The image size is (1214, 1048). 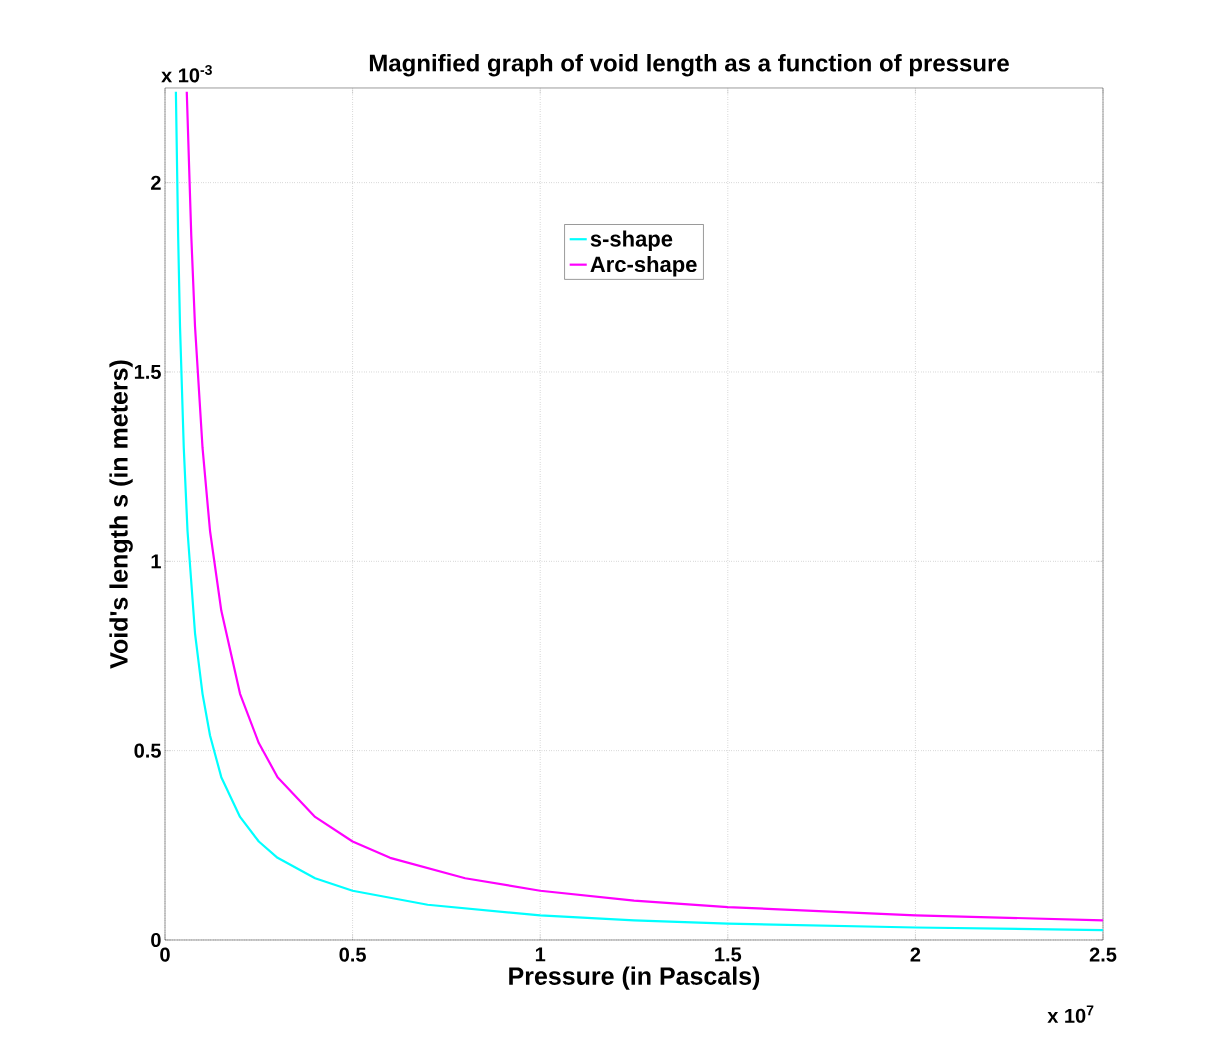 What do you see at coordinates (186, 73) in the screenshot?
I see `text: x 10$^{-3}$` at bounding box center [186, 73].